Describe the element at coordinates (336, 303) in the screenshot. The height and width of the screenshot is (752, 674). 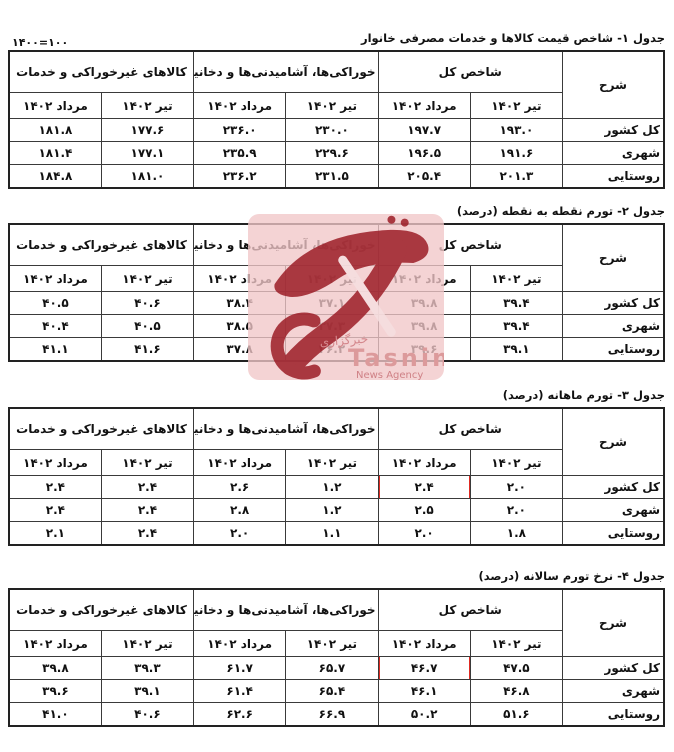
I see `table-row: کل کشور ۳۹.۴ ۳۹.۸ ۳۷.۱ ۳۸.۴ ۴۰.۶ ۴۰.۵` at that location.